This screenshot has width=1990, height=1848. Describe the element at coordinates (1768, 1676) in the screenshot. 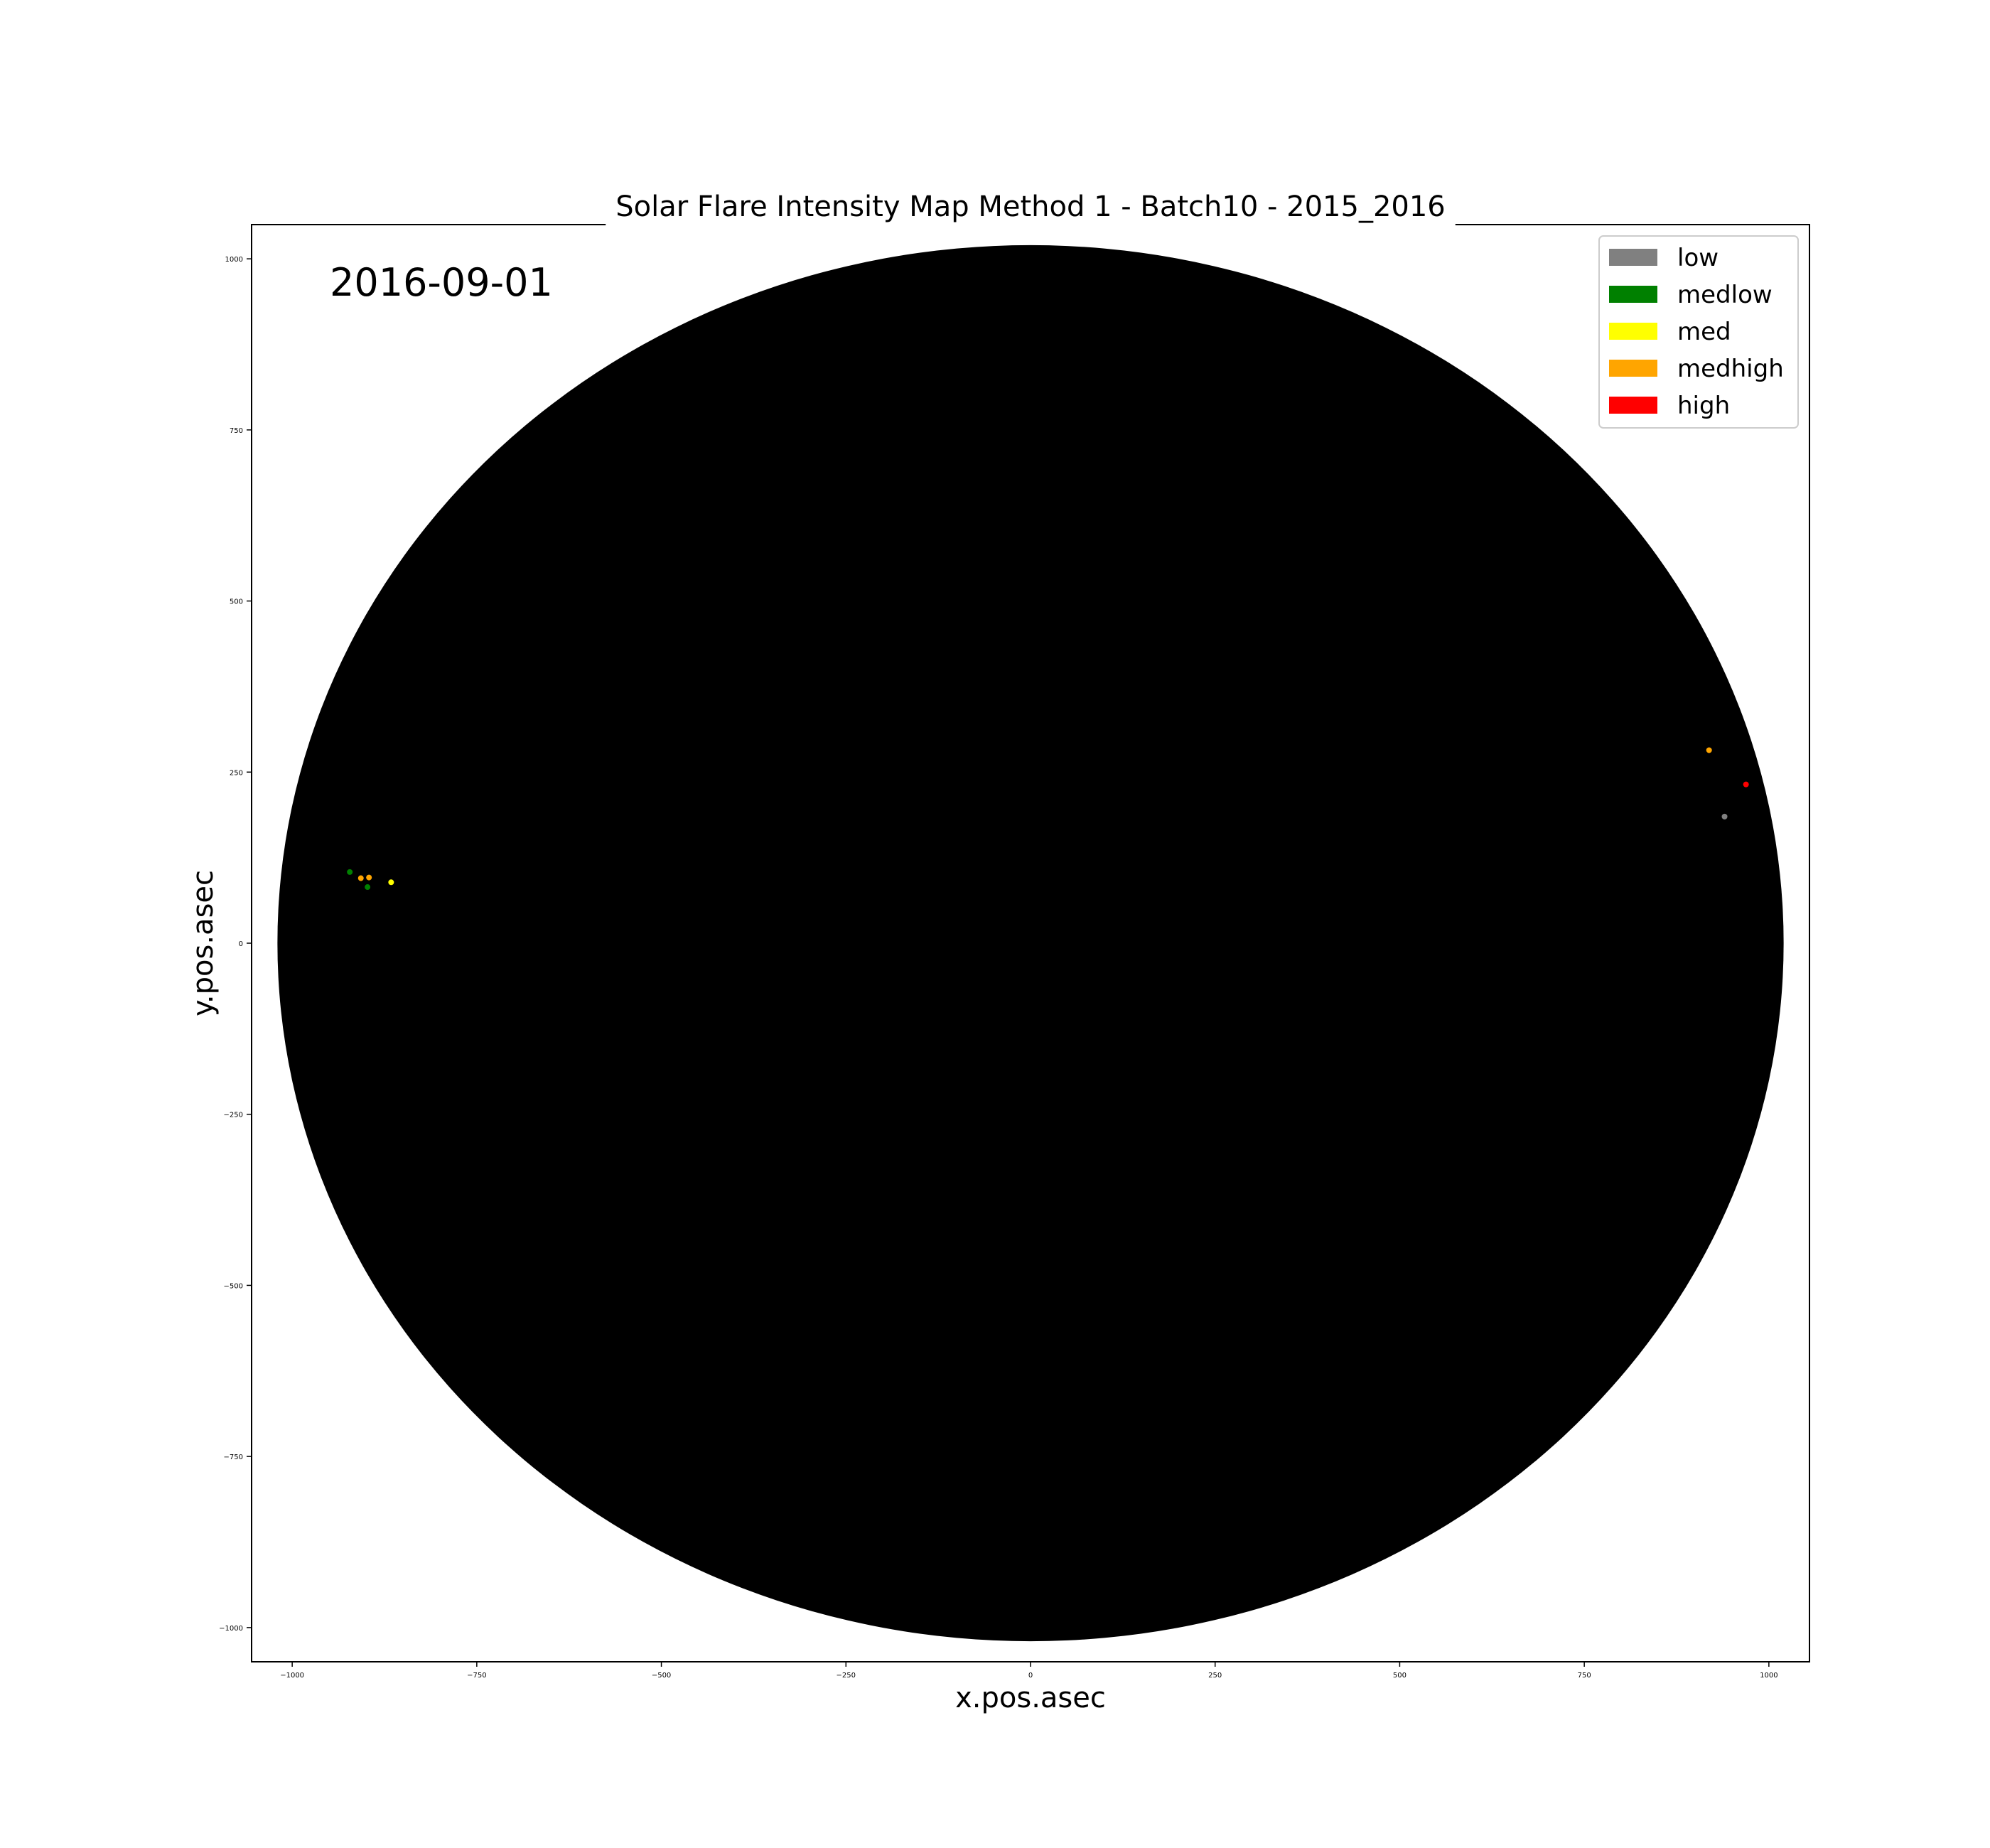

I see `x-tick-label: 1000` at that location.